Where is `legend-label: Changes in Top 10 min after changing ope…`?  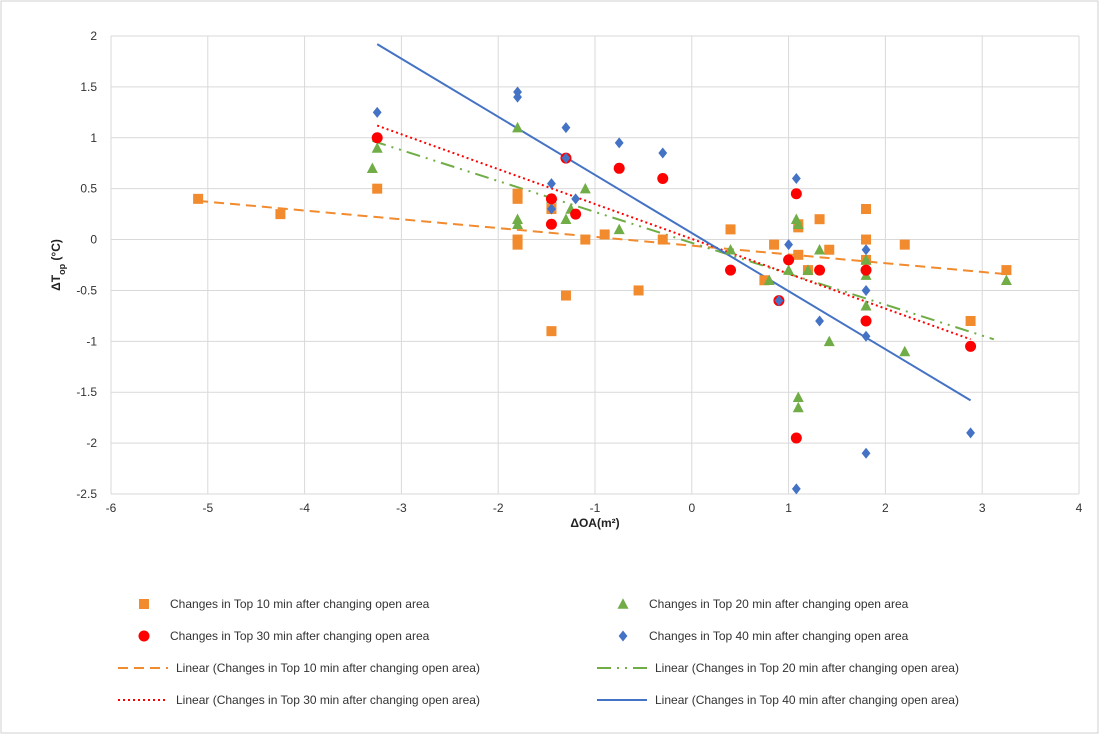 legend-label: Changes in Top 10 min after changing ope… is located at coordinates (300, 604).